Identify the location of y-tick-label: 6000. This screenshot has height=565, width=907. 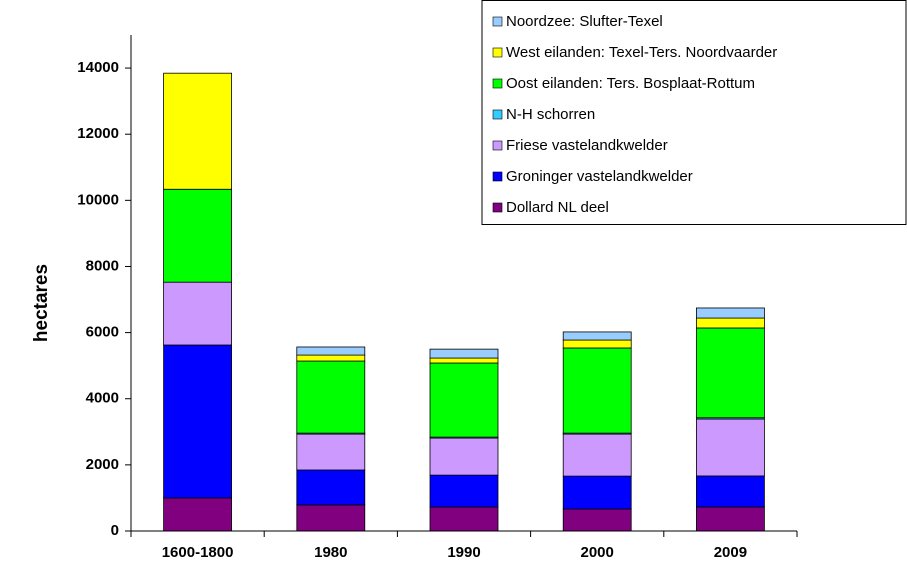
(102, 332).